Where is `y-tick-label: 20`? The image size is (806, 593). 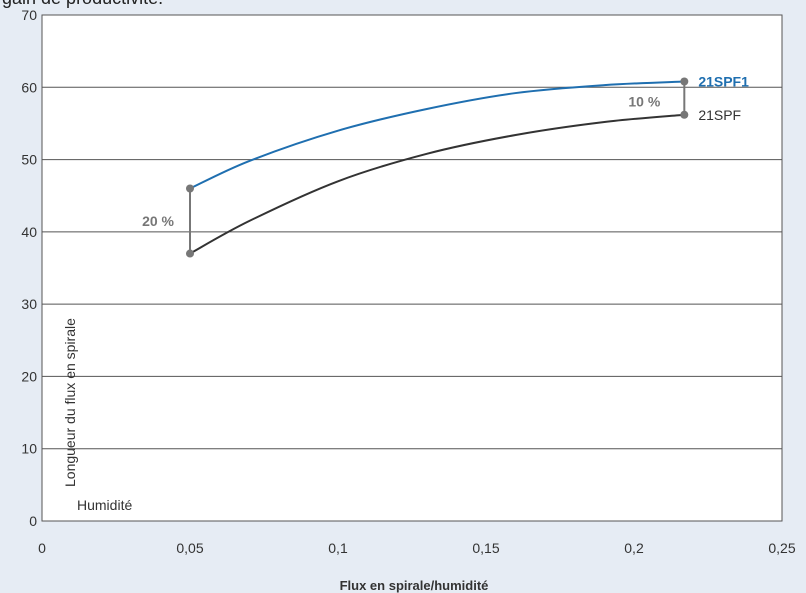 y-tick-label: 20 is located at coordinates (29, 376).